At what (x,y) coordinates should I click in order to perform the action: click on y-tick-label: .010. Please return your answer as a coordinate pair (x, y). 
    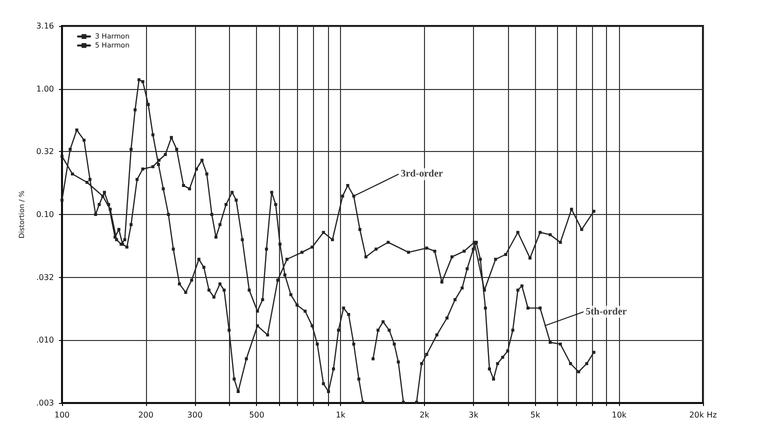
    Looking at the image, I should click on (45, 340).